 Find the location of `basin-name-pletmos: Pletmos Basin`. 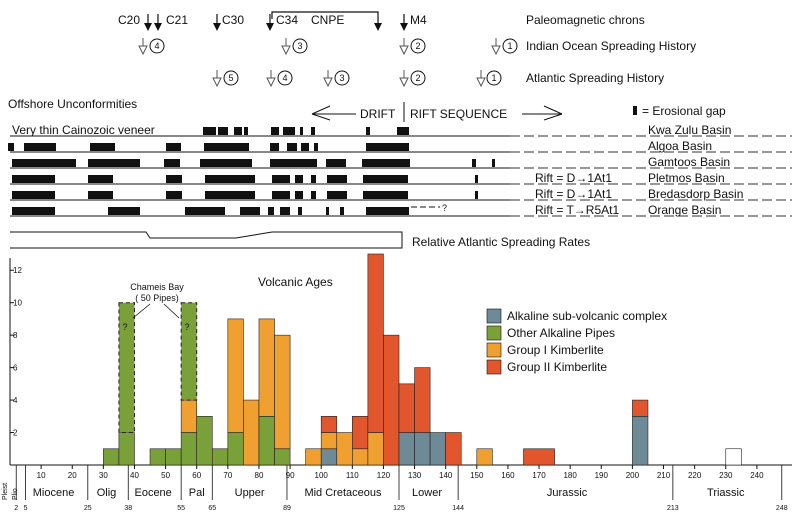

basin-name-pletmos: Pletmos Basin is located at coordinates (686, 178).